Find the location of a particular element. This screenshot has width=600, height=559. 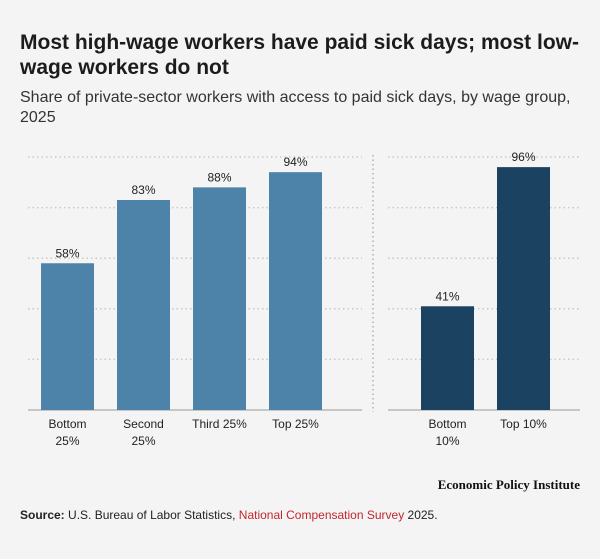

brand-logo: Economic Policy Institute is located at coordinates (508, 484).